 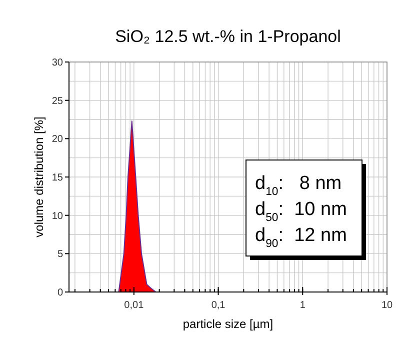 What do you see at coordinates (60, 254) in the screenshot?
I see `y-tick-label: 5` at bounding box center [60, 254].